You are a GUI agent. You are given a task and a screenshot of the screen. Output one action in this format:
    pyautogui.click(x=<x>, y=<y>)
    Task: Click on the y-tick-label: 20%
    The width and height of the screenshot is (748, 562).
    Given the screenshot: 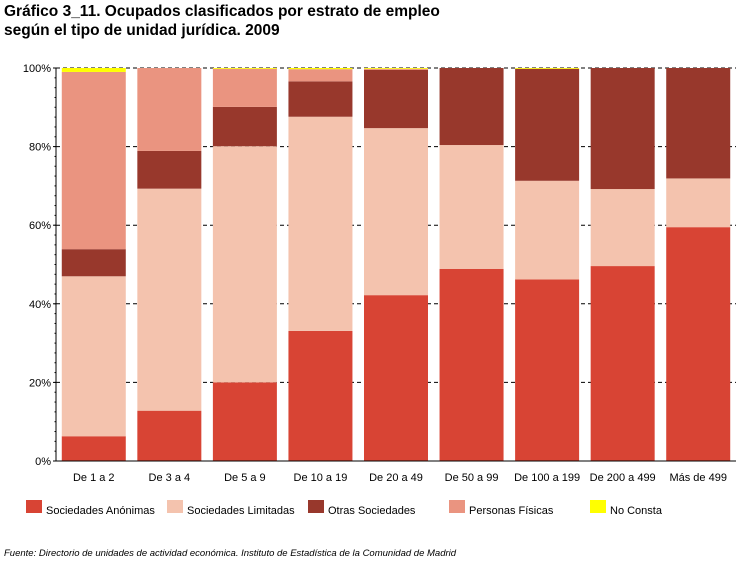 What is the action you would take?
    pyautogui.click(x=40, y=383)
    